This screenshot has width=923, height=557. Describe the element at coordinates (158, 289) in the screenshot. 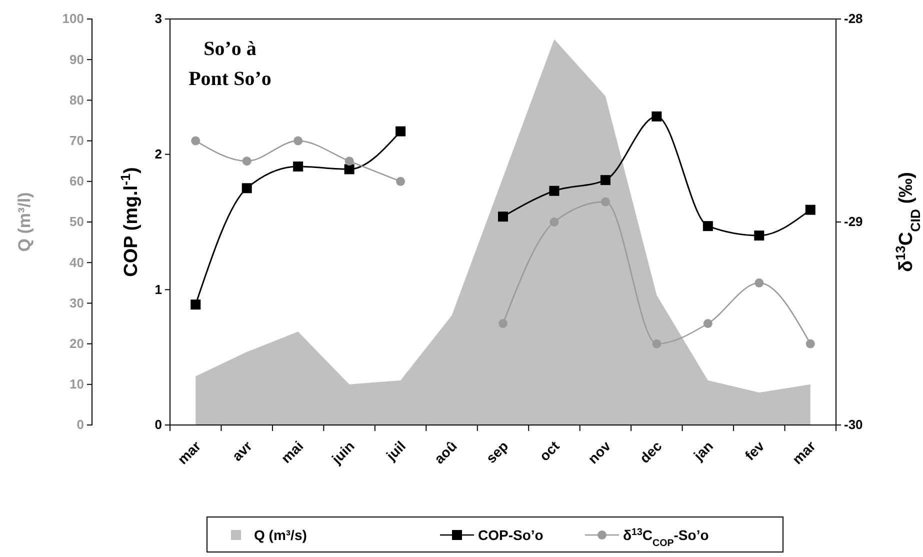

I see `y2-tick-label: 1` at that location.